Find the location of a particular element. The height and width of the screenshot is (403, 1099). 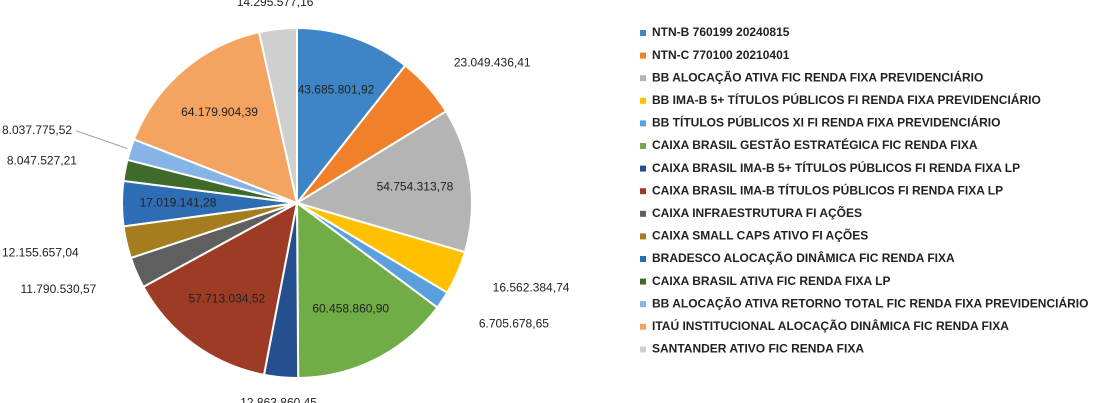

data-label: 6.705.678,65 is located at coordinates (514, 324).